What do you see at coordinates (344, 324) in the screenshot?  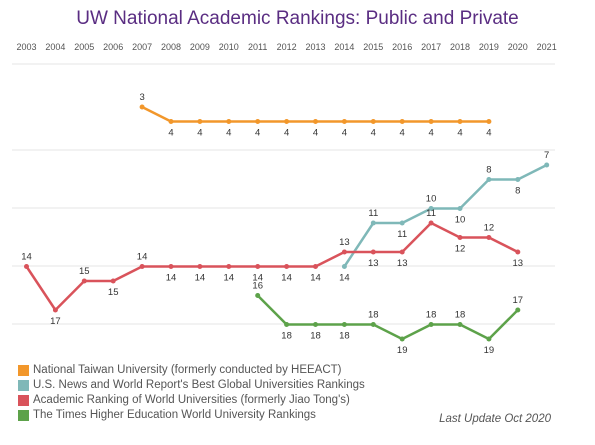 I see `point-the-2014` at bounding box center [344, 324].